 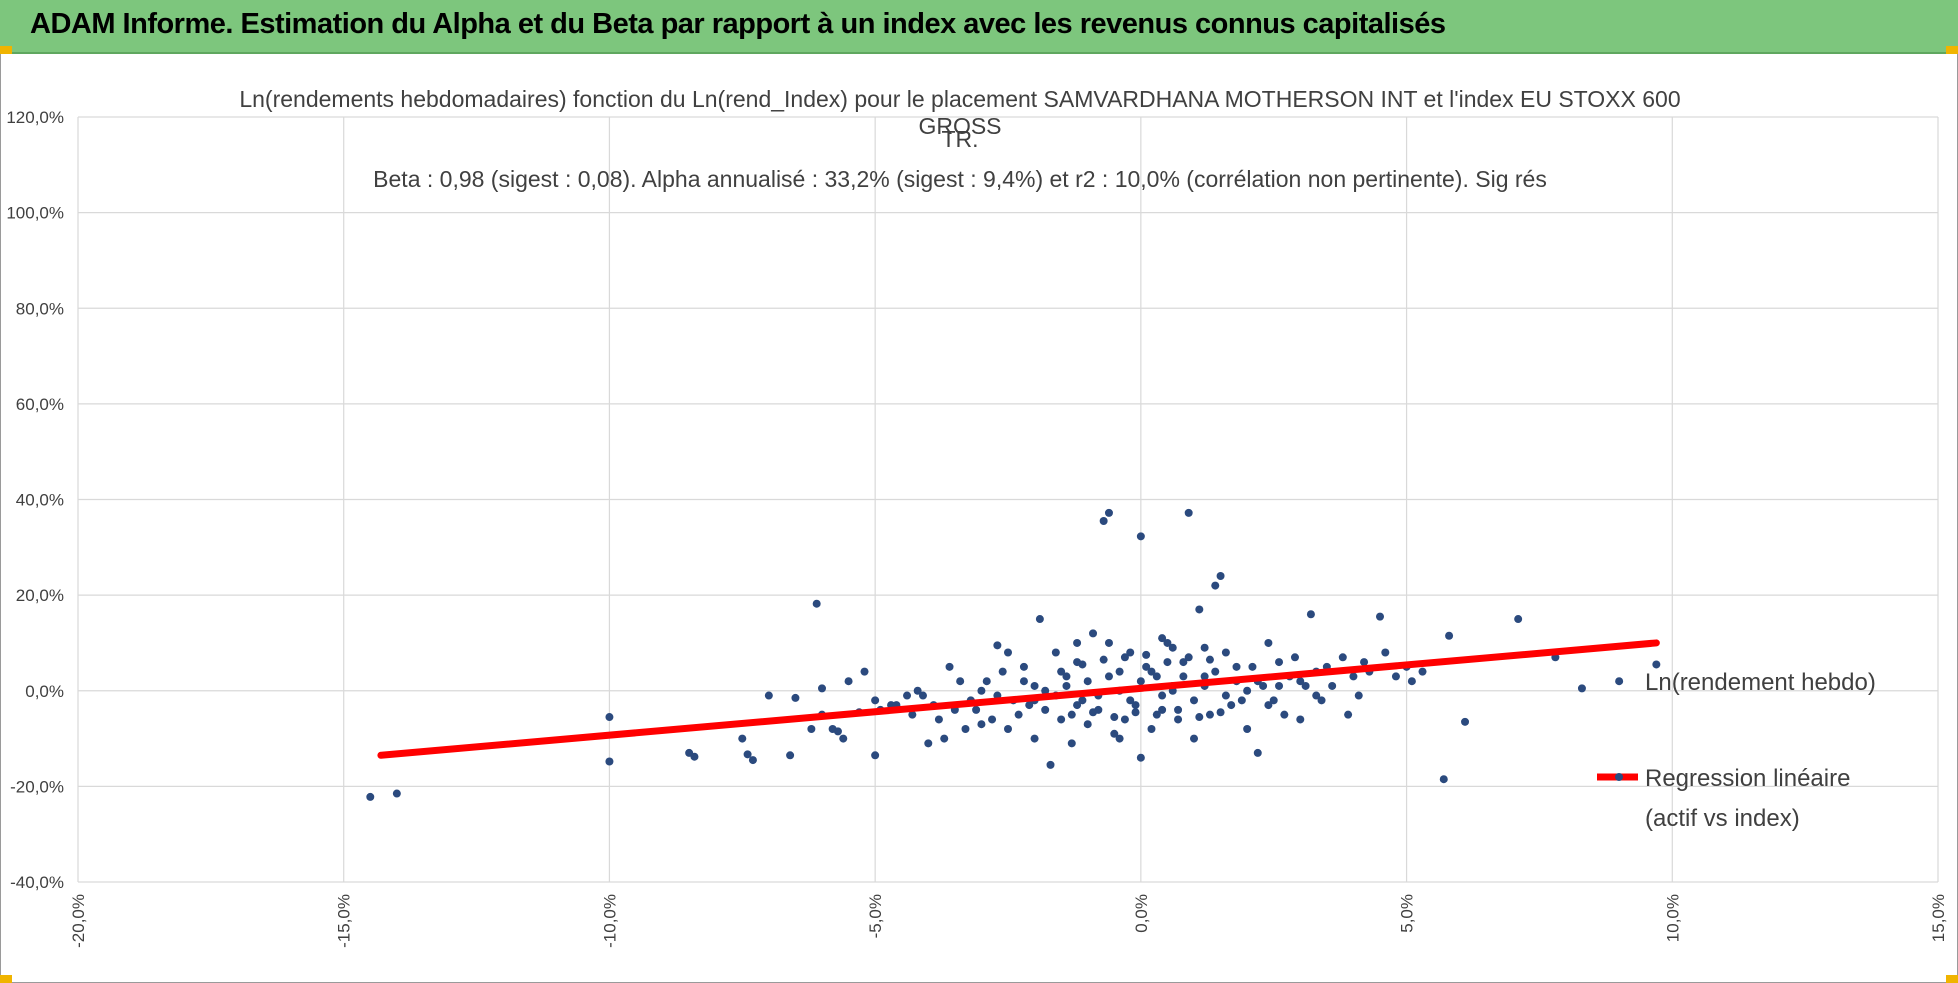 I want to click on x-tick-label: 10,0%, so click(x=1672, y=918).